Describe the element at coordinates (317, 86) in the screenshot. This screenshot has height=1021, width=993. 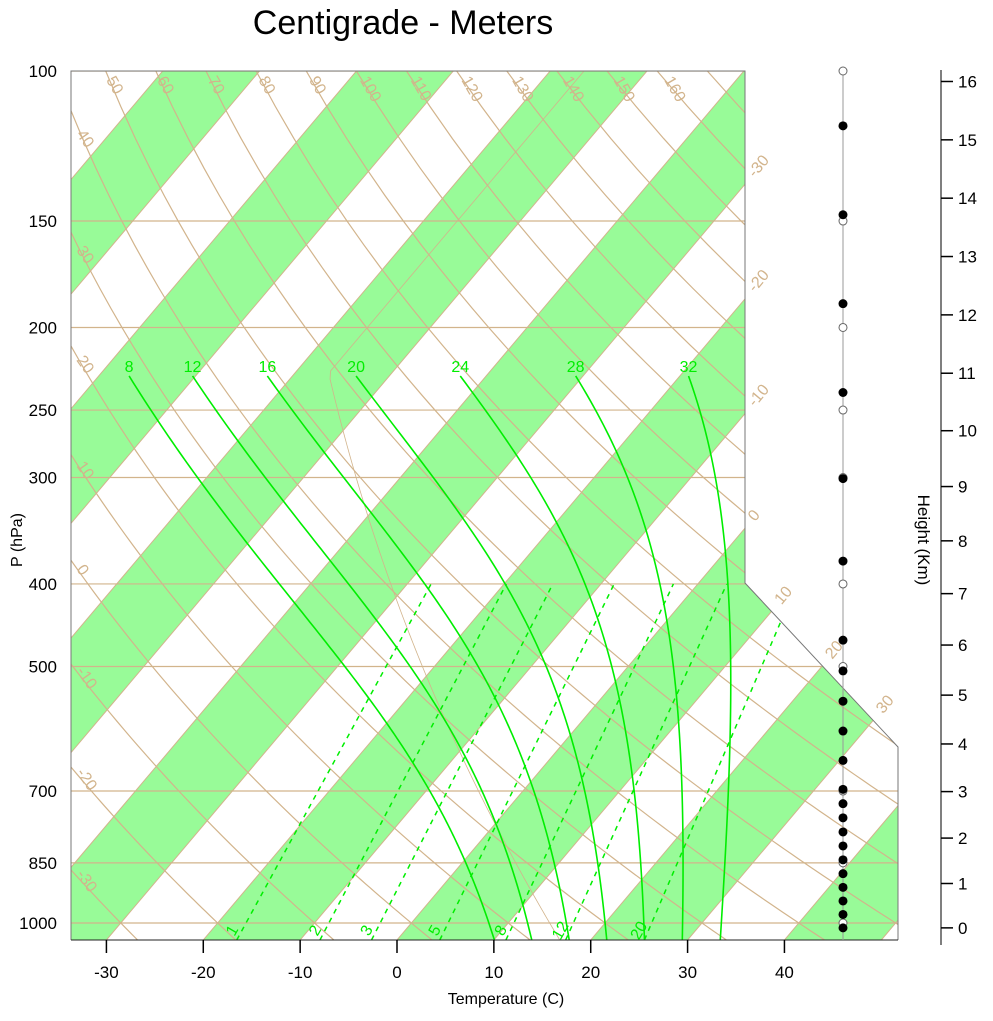
I see `dry-adiabat-label: 90` at that location.